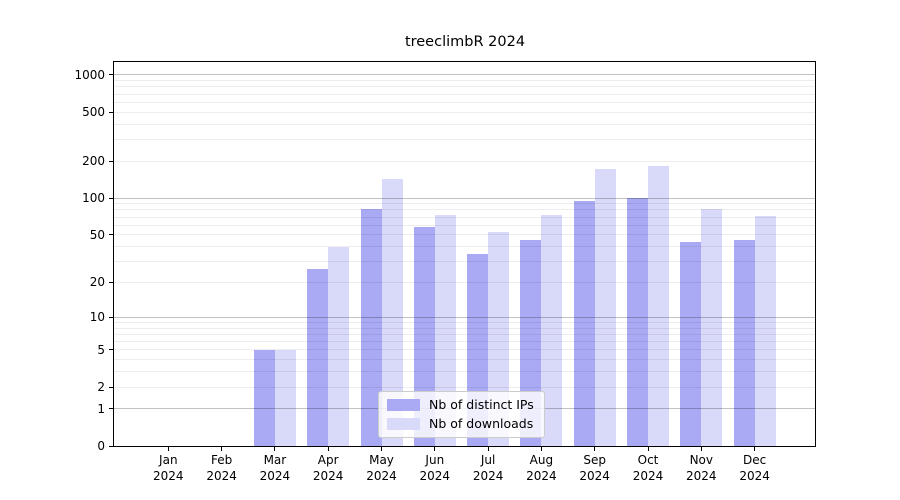 The image size is (900, 500). What do you see at coordinates (765, 330) in the screenshot?
I see `bar-downloads-dec` at bounding box center [765, 330].